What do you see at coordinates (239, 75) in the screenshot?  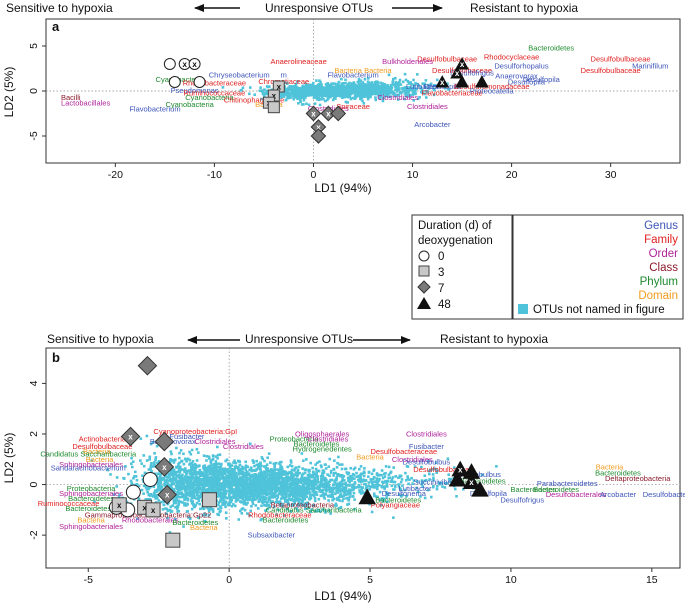 I see `otu-label: Chryseobacterium` at bounding box center [239, 75].